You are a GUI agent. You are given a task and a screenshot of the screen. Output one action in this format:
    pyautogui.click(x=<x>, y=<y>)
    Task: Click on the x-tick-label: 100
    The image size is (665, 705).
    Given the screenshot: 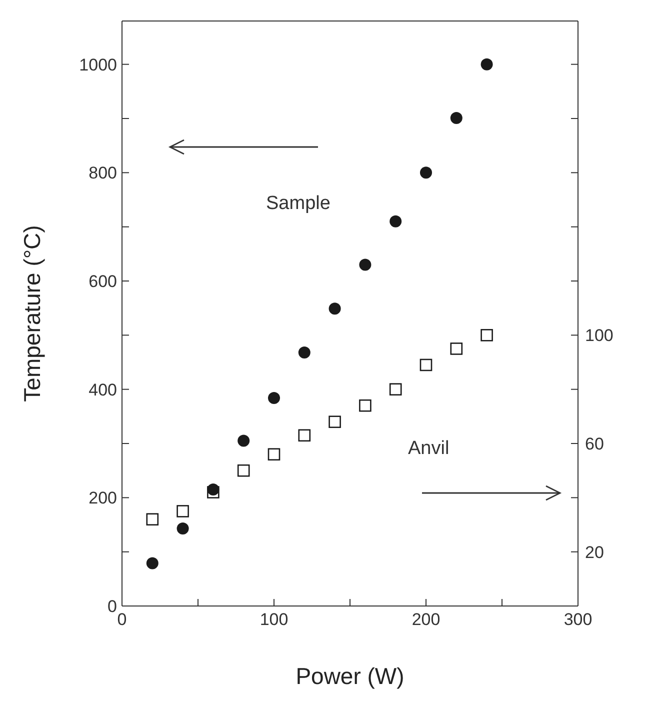 What is the action you would take?
    pyautogui.click(x=274, y=620)
    